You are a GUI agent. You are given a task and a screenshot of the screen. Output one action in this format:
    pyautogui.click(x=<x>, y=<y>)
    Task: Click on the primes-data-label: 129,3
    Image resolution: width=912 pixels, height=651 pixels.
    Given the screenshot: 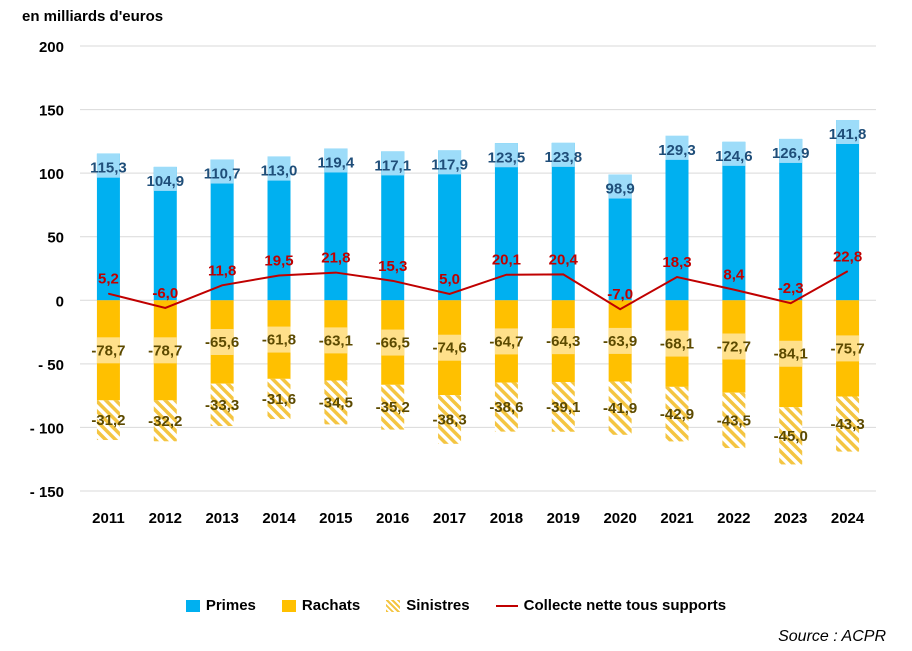 What is the action you would take?
    pyautogui.click(x=677, y=150)
    